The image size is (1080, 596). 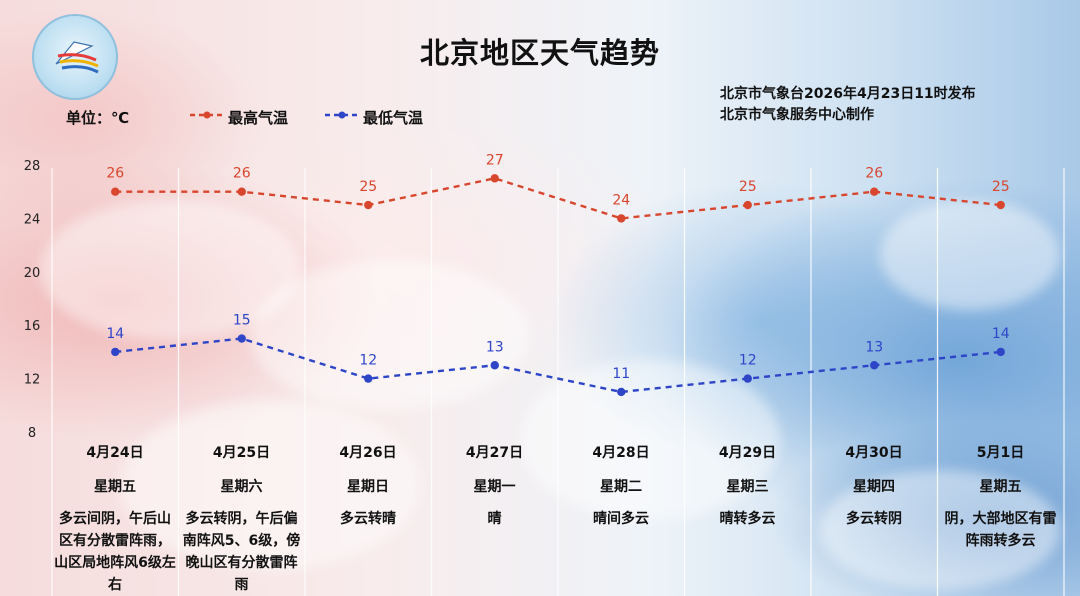 I want to click on y-tick-label: 8, so click(x=32, y=433).